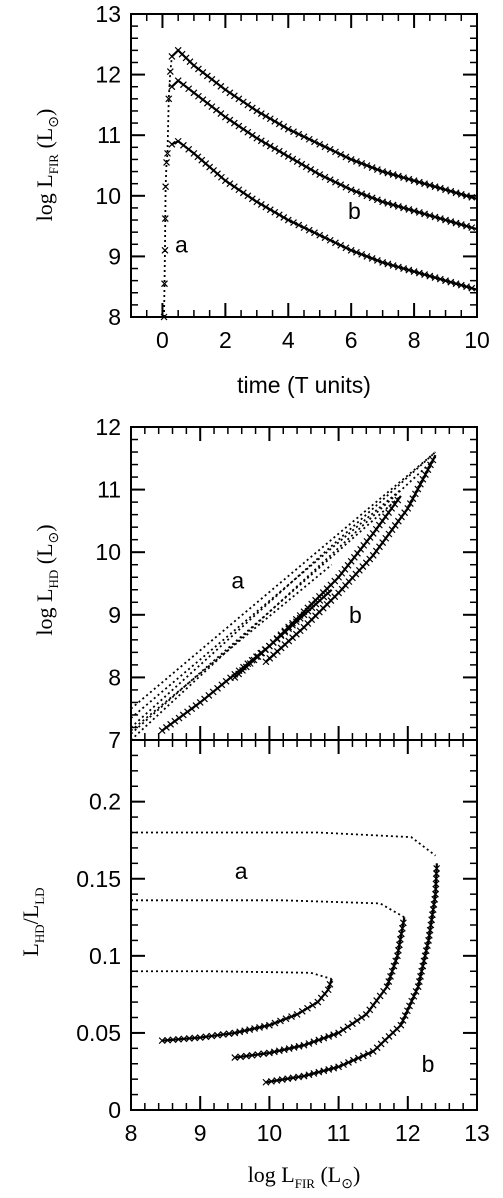 The height and width of the screenshot is (1198, 503). What do you see at coordinates (47, 165) in the screenshot?
I see `panel-1-ylabel: log LFIR (L⊙)` at bounding box center [47, 165].